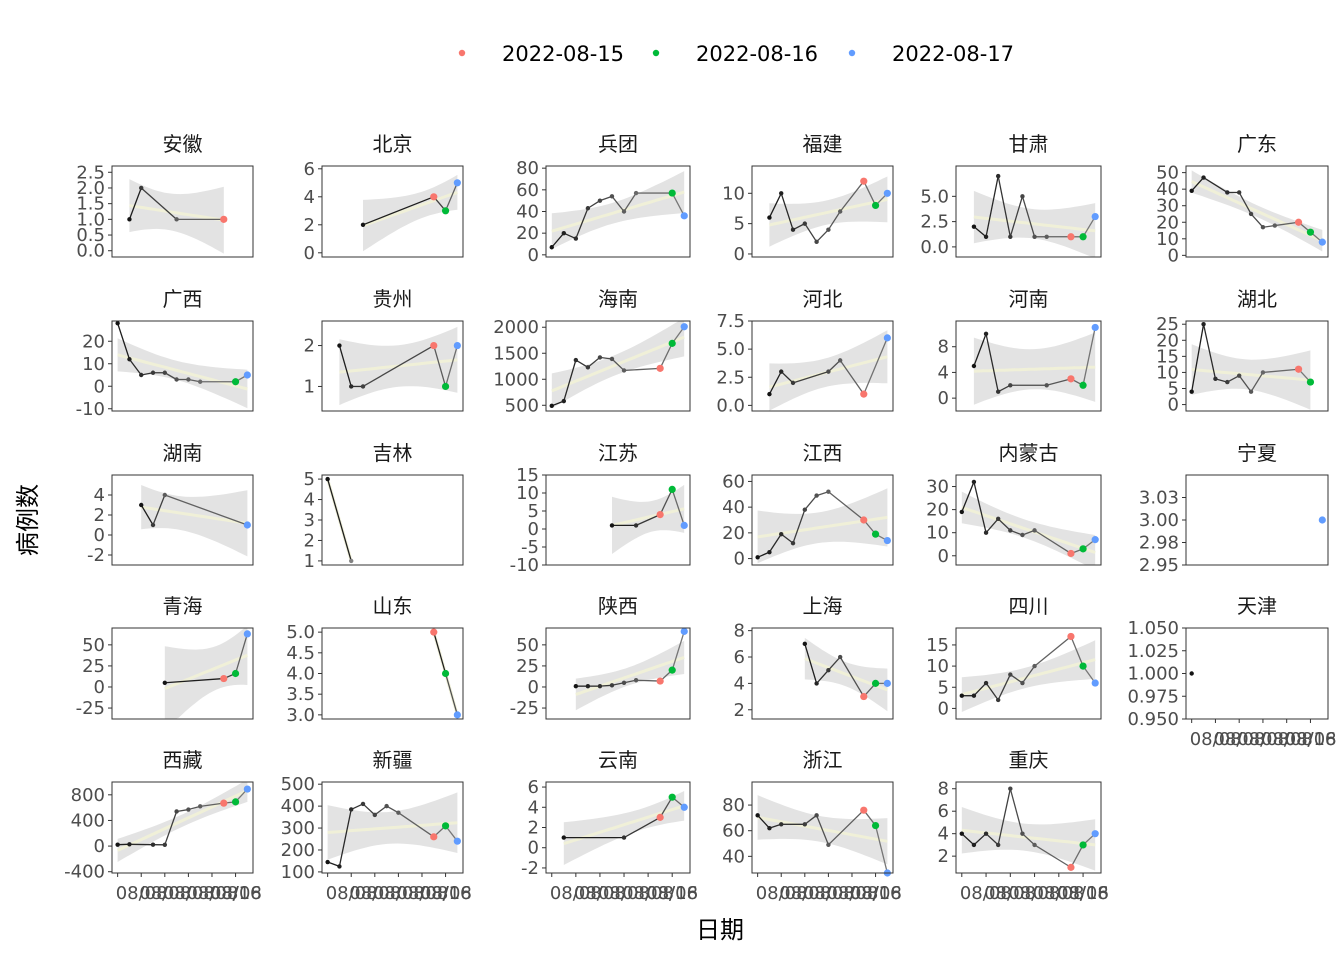  Describe the element at coordinates (93, 666) in the screenshot. I see `y-tick-label: 25` at that location.